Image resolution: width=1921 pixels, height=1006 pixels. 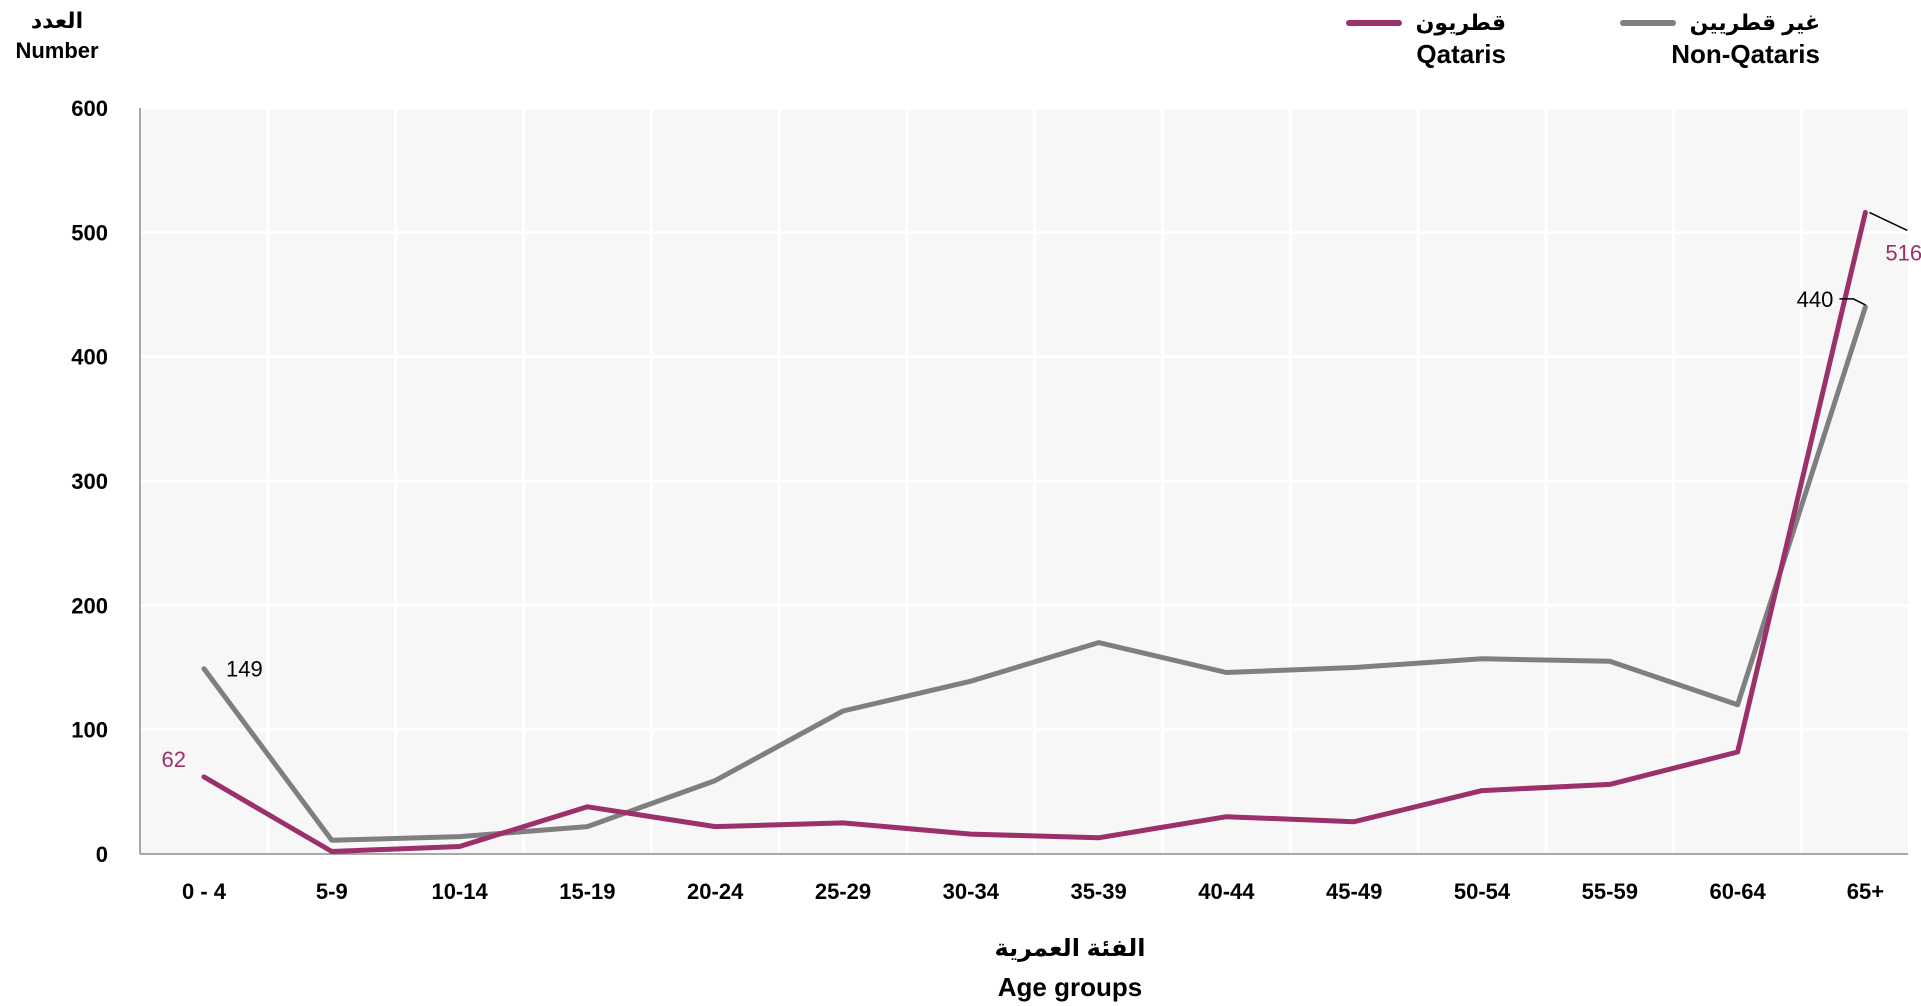 What do you see at coordinates (1070, 968) in the screenshot?
I see `x-axis-title: الفئة العمرية Age groups` at bounding box center [1070, 968].